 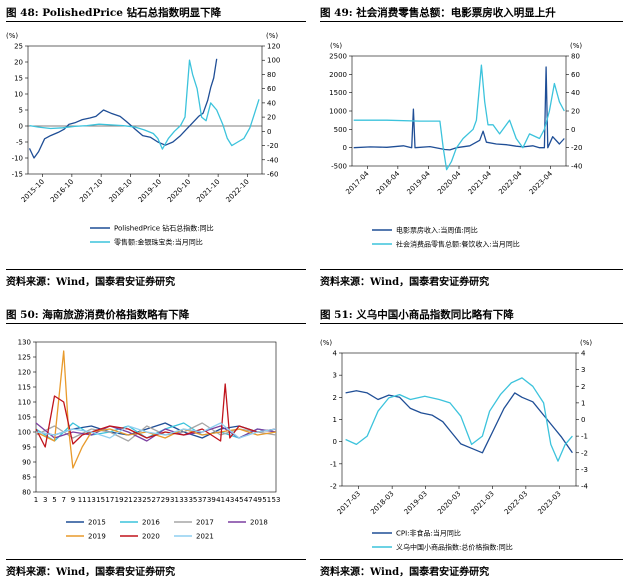 What do you see at coordinates (151, 537) in the screenshot?
I see `legend-label: 2020` at bounding box center [151, 537].